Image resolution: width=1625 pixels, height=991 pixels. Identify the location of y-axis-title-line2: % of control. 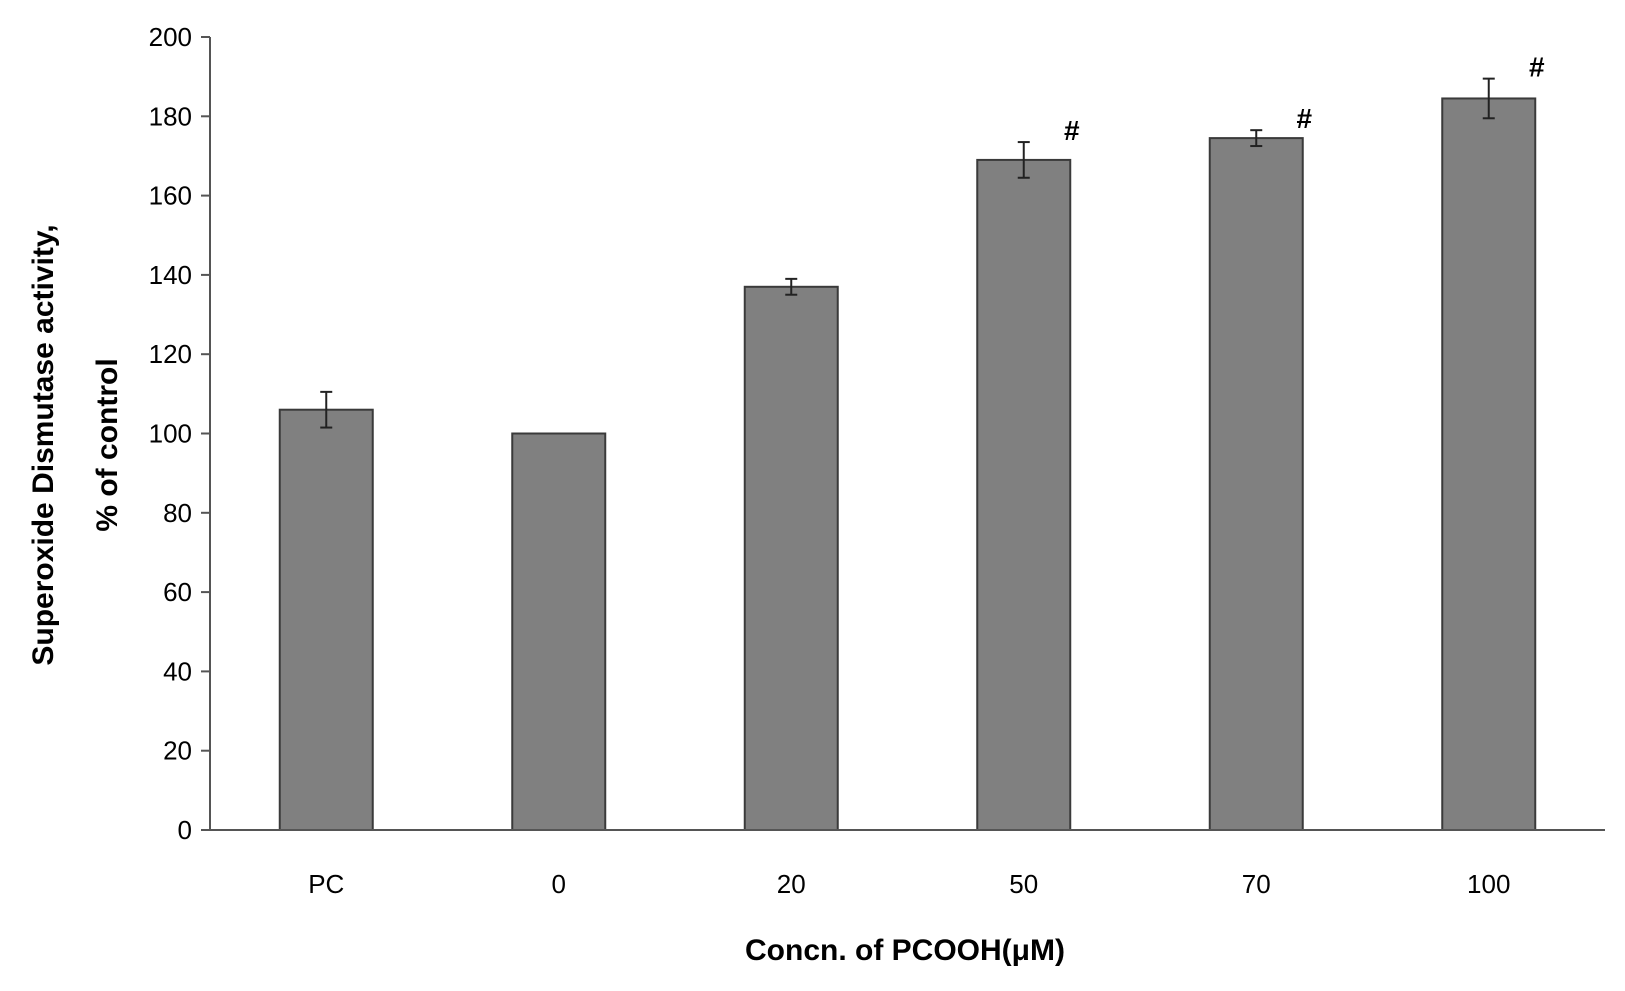
(107, 444).